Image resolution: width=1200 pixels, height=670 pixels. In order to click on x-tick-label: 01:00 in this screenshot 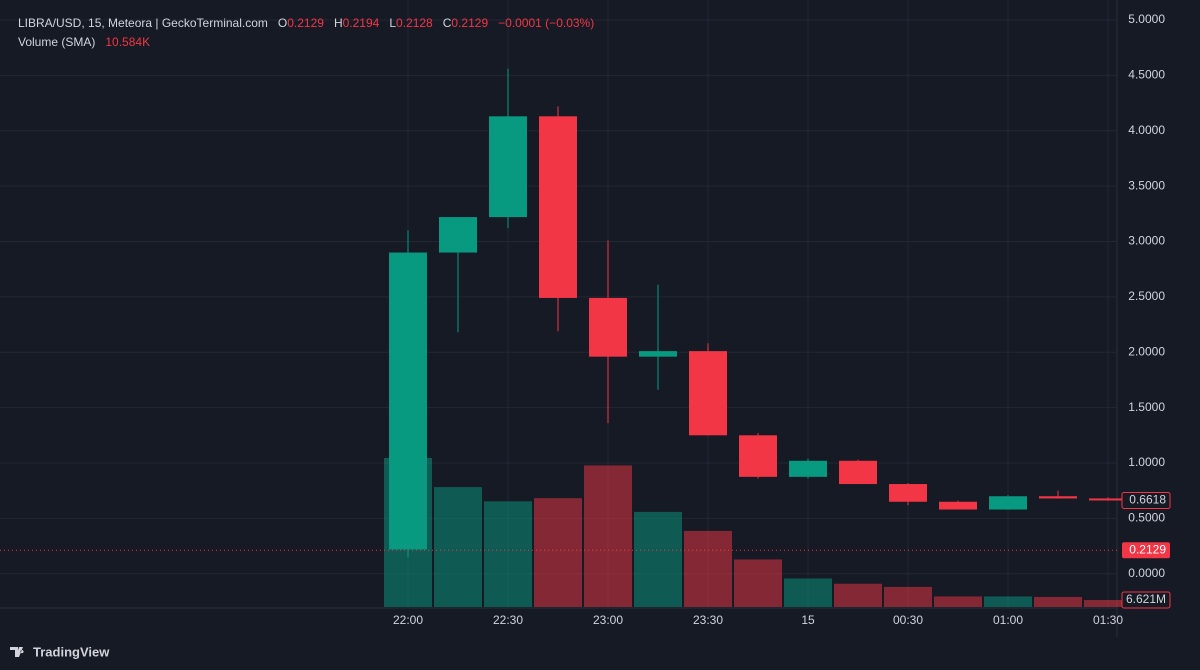, I will do `click(1008, 620)`.